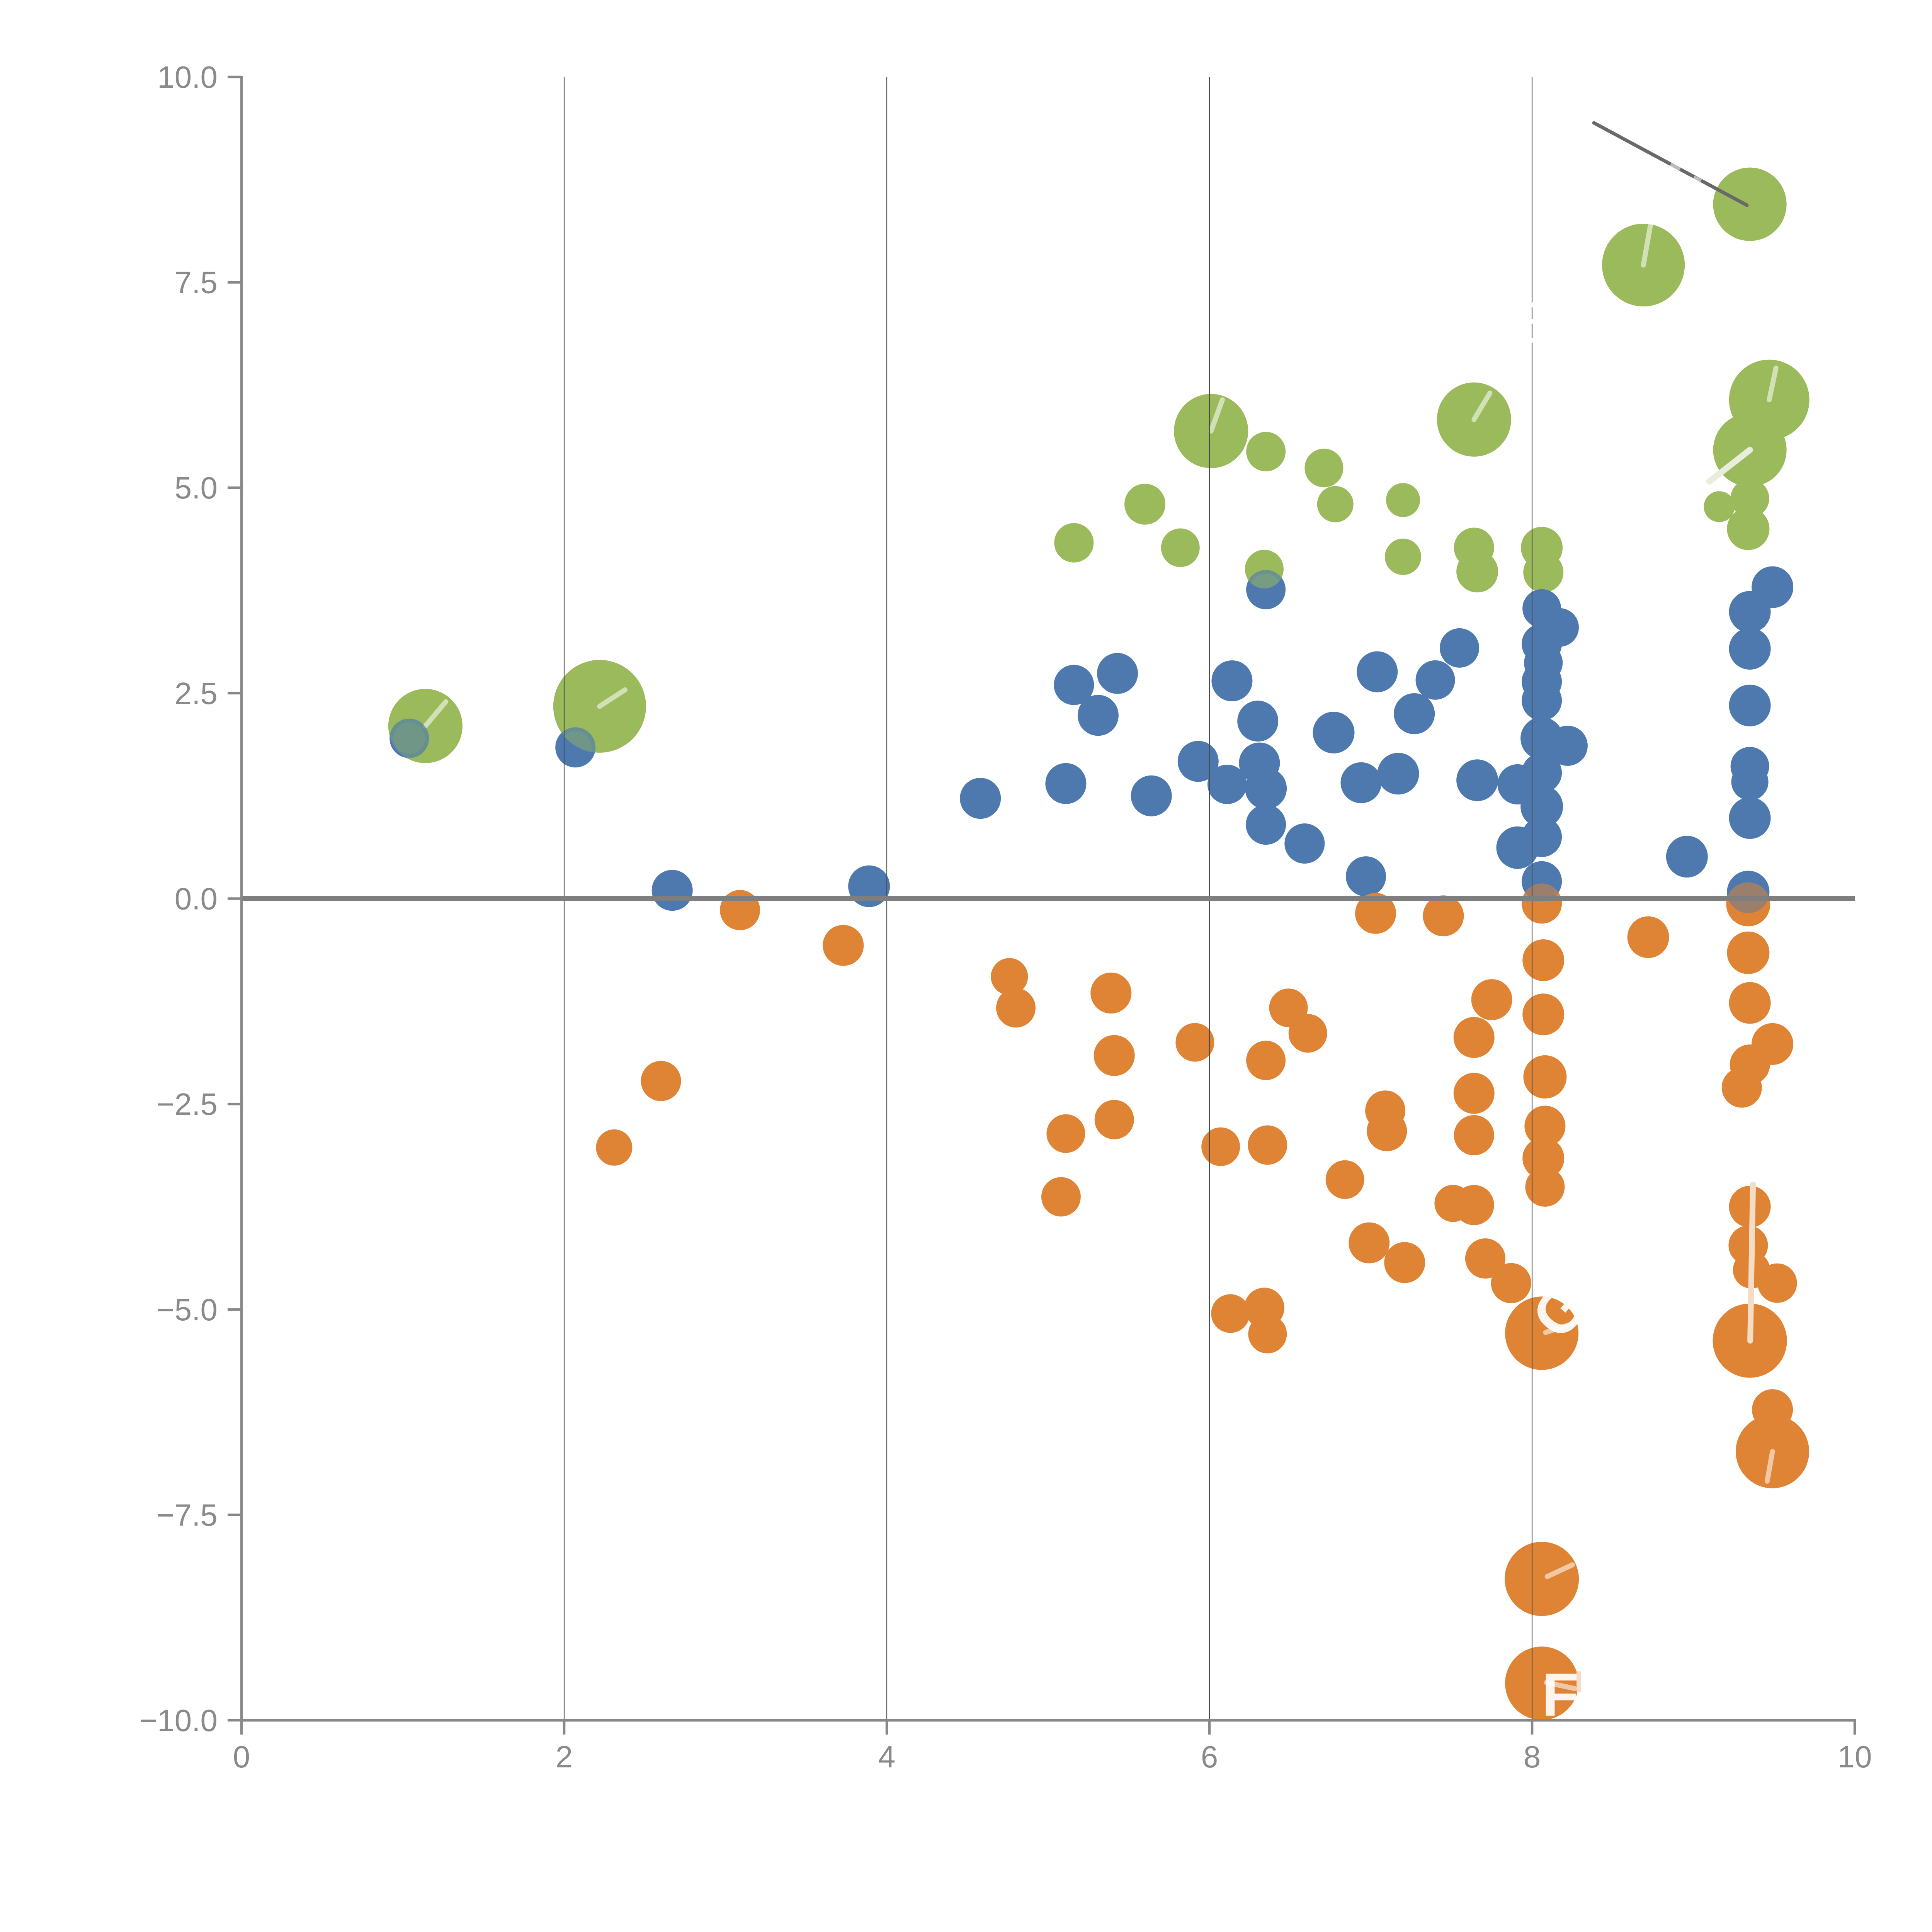 This screenshot has height=1932, width=1932. I want to click on svg-text: −5.0, so click(187, 1310).